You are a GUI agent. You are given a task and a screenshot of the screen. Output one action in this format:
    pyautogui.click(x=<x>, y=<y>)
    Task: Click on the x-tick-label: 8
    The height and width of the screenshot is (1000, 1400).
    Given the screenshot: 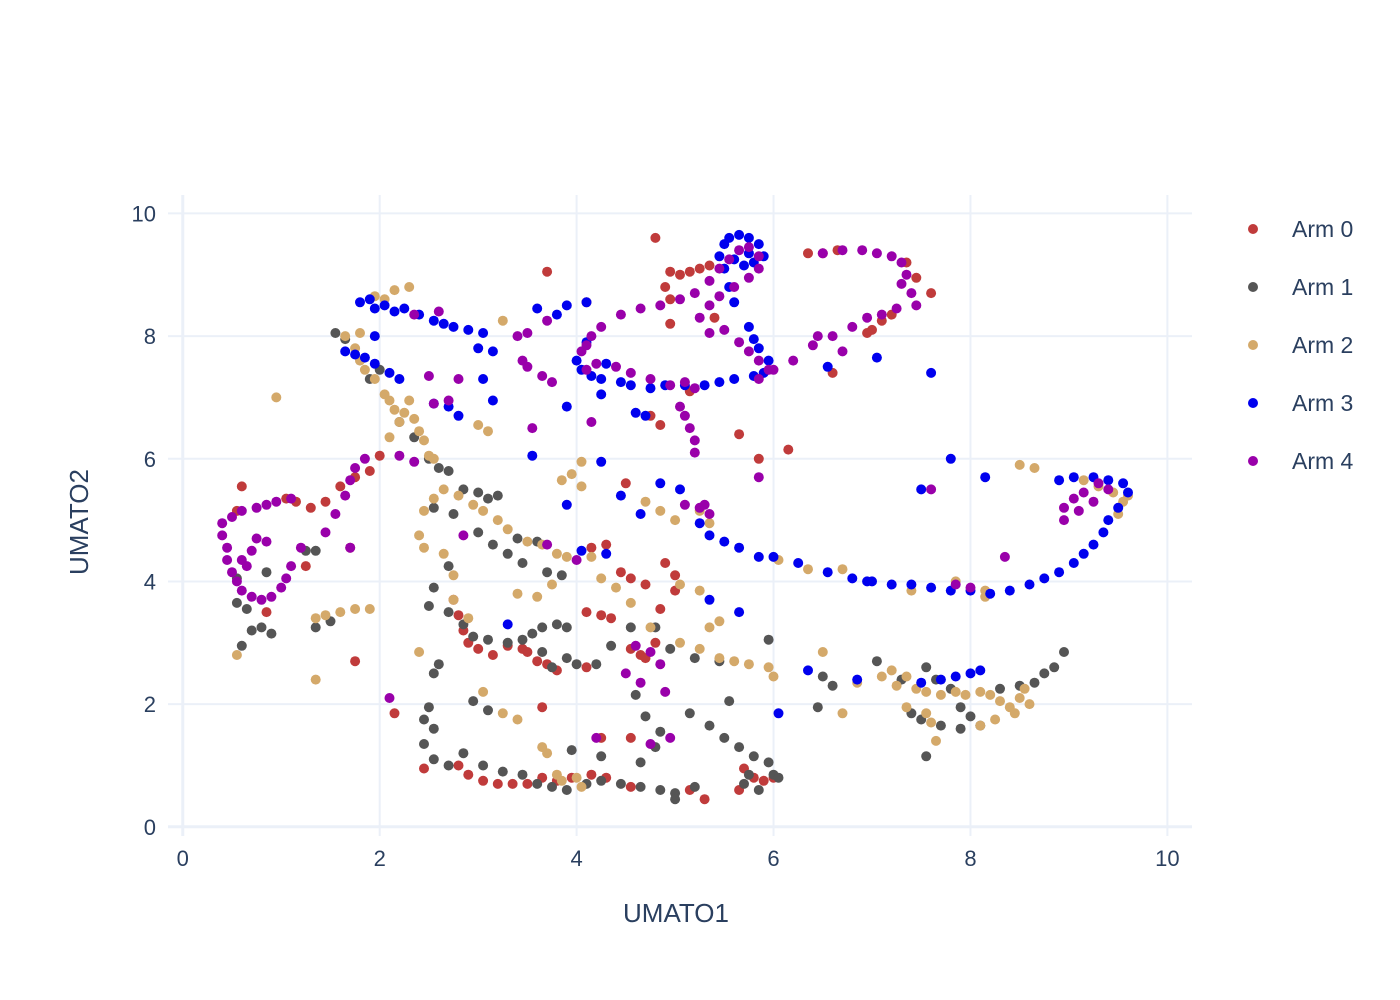 What is the action you would take?
    pyautogui.click(x=970, y=858)
    